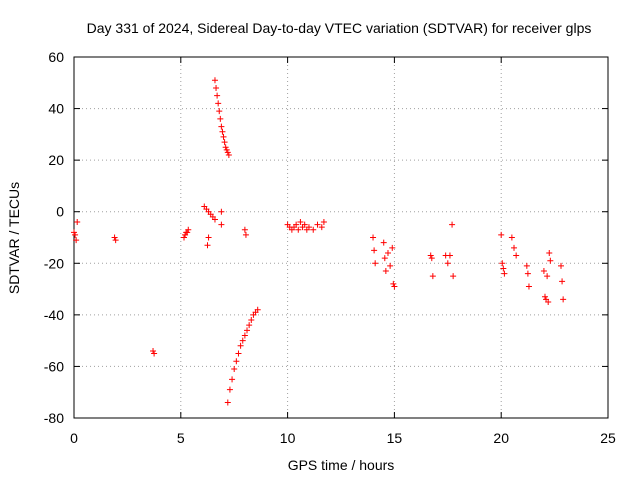 This screenshot has height=480, width=640. I want to click on y-tick-label: -40, so click(54, 315).